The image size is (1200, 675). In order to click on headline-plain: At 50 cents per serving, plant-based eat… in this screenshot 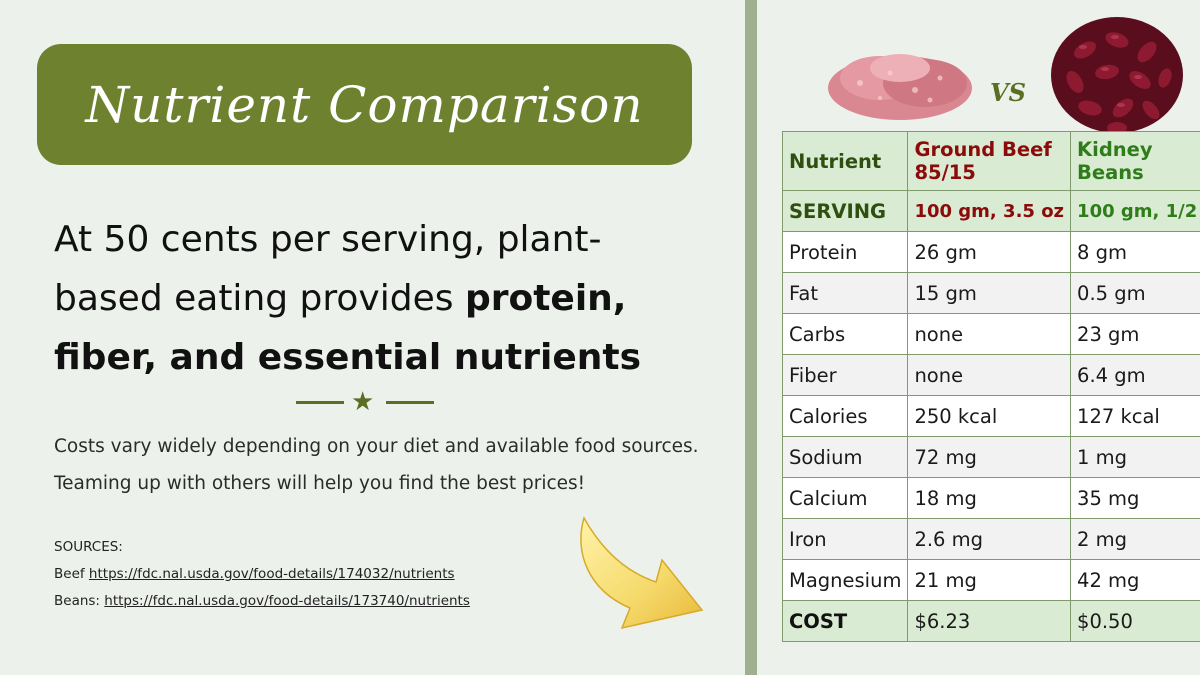, I will do `click(328, 269)`.